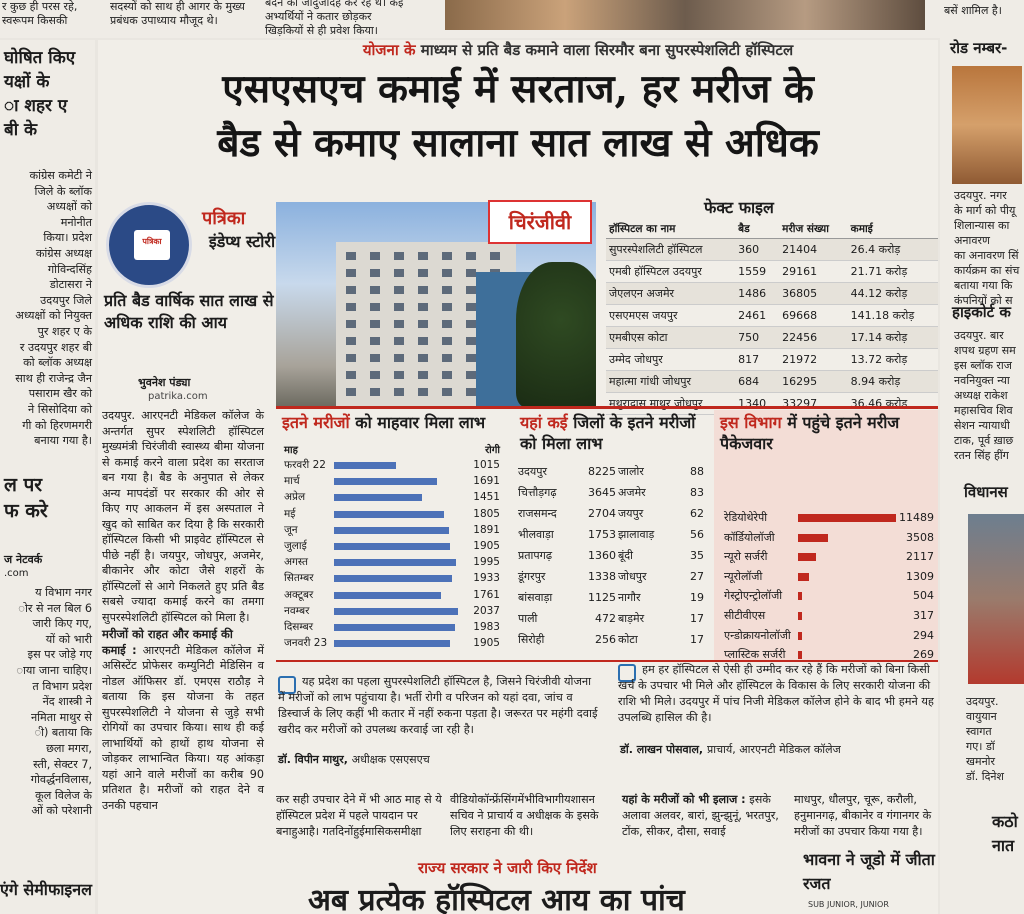 This screenshot has height=914, width=1024. Describe the element at coordinates (892, 293) in the screenshot. I see `earning-cell: 44.12 करोड़` at that location.